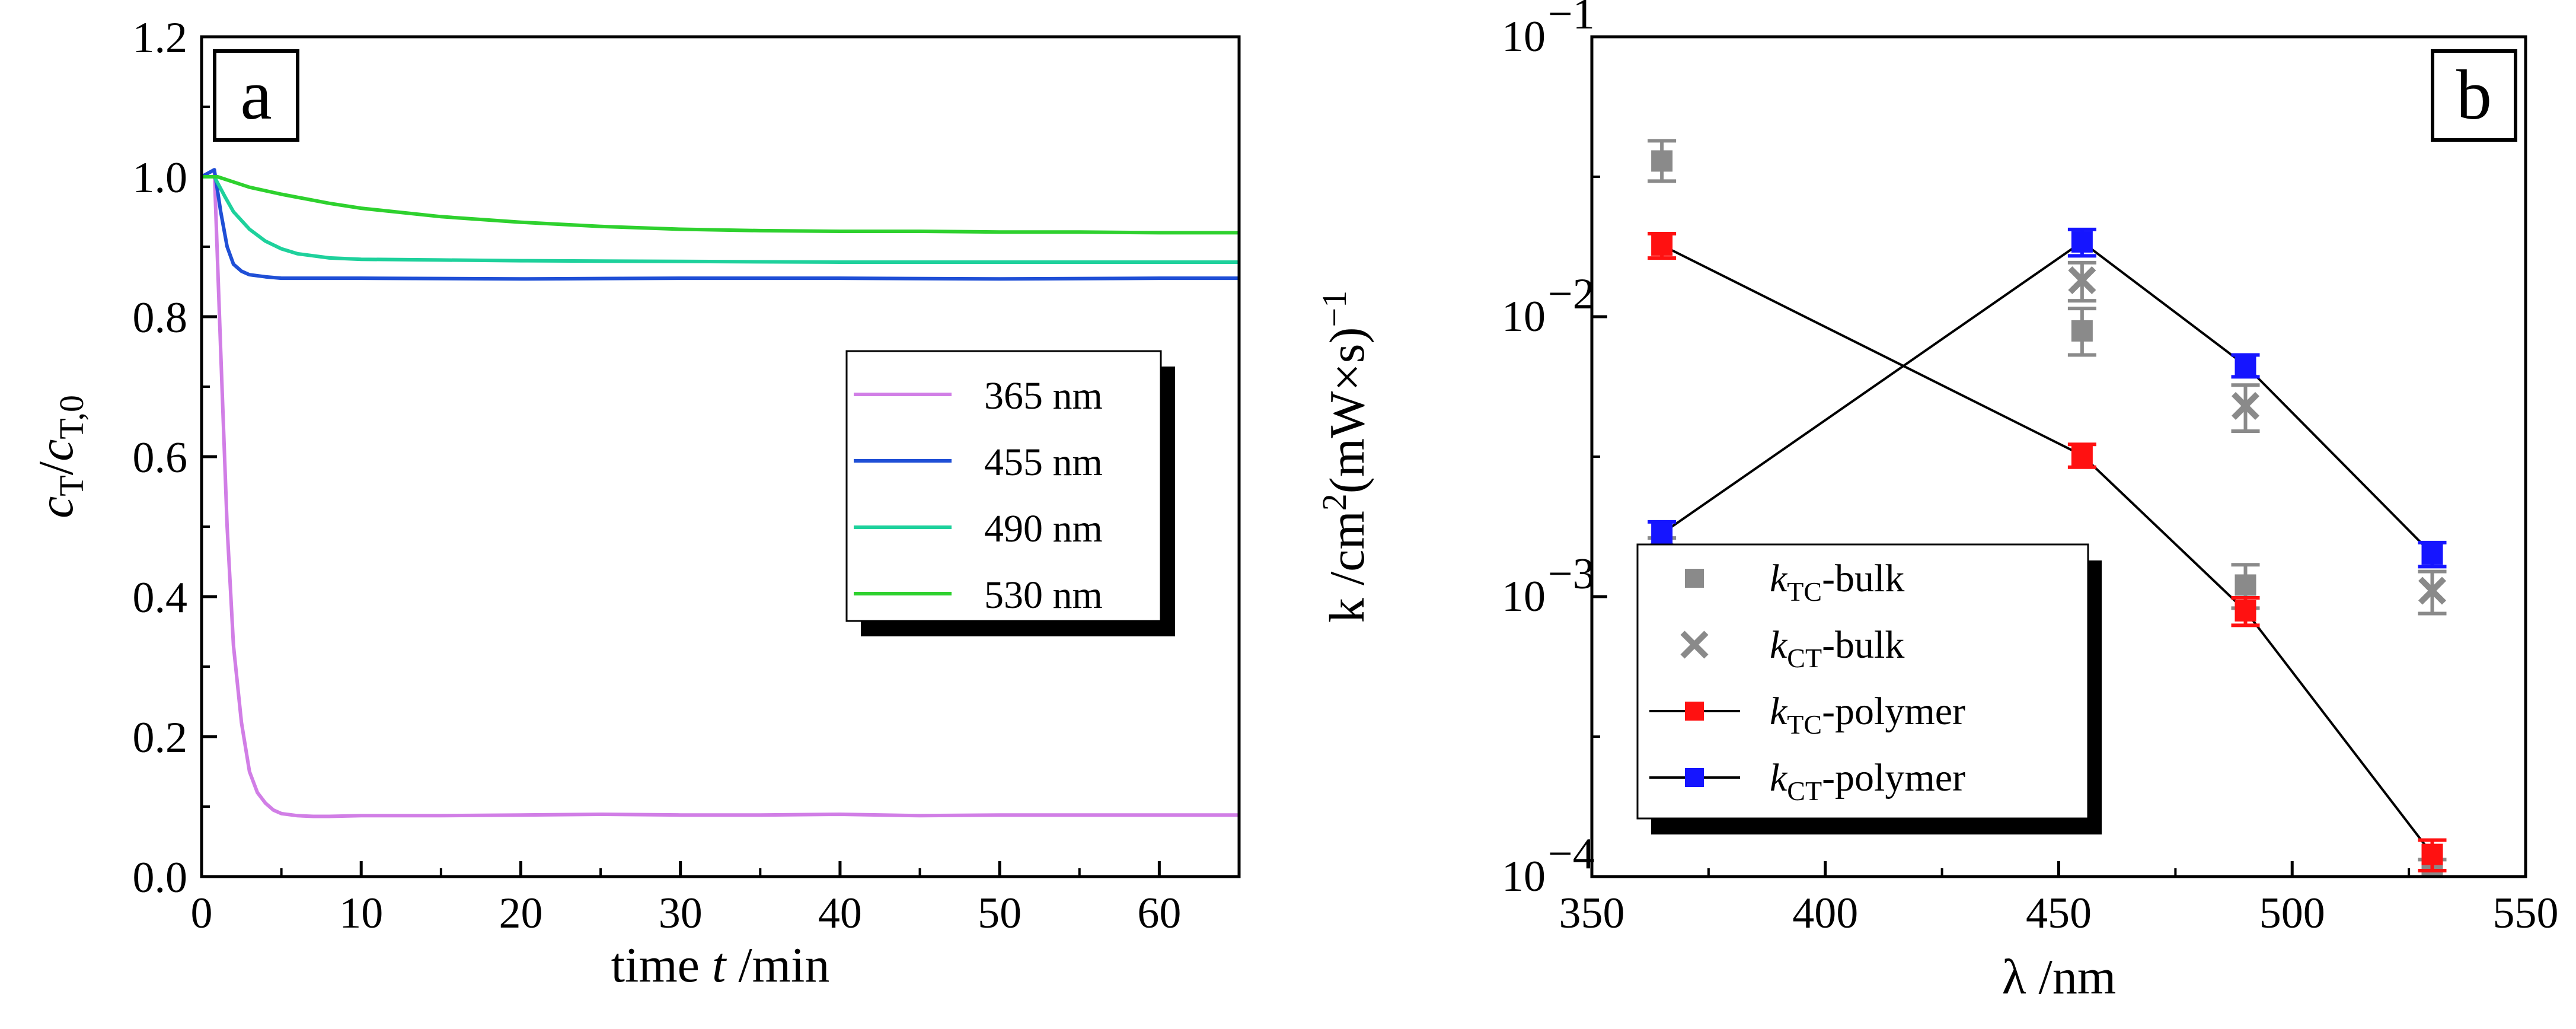  Describe the element at coordinates (1345, 457) in the screenshot. I see `panel-b-ylabel: k /cm2(mW×s)−1` at that location.